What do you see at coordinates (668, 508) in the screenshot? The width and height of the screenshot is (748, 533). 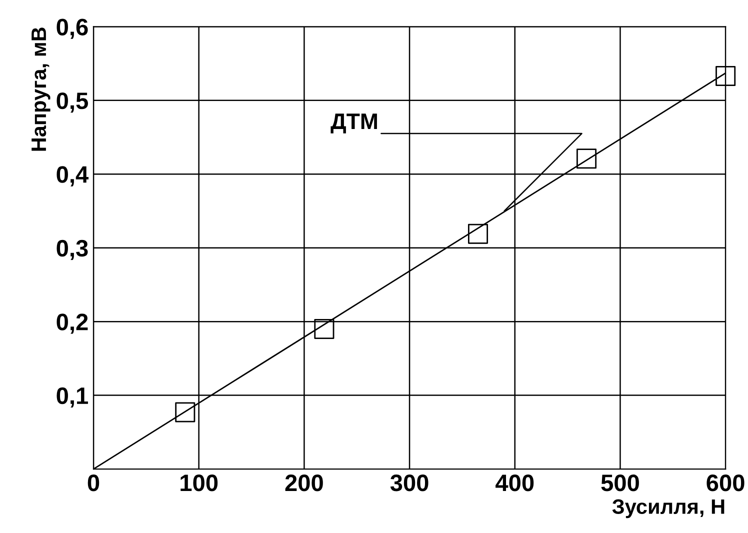 I see `x-axis-title: Зусилля, Н` at bounding box center [668, 508].